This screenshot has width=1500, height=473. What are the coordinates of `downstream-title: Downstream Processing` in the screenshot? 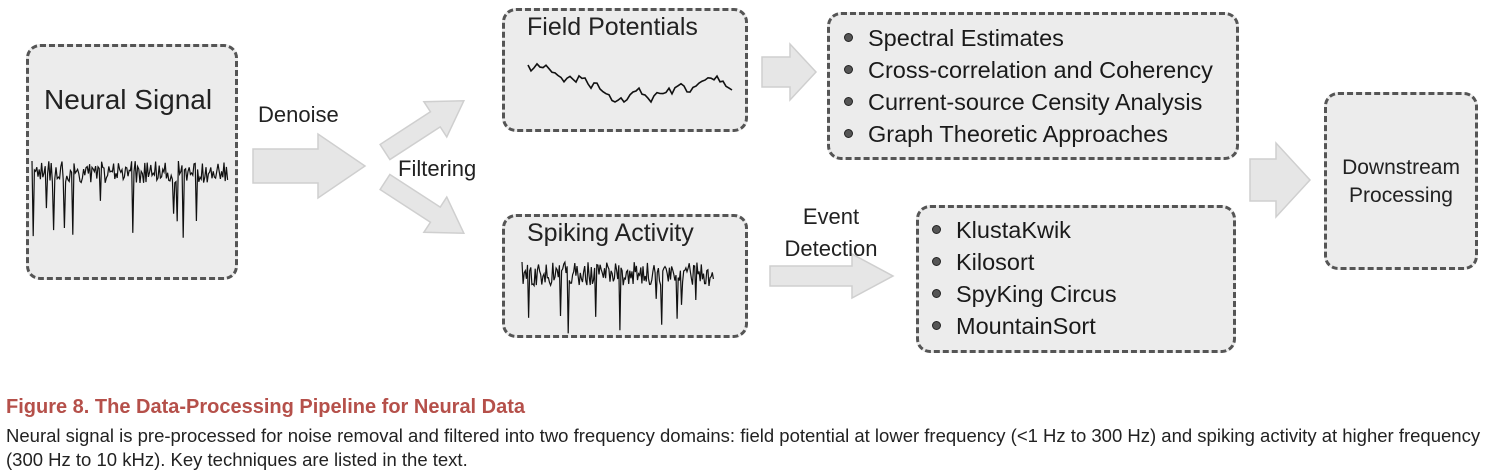 It's located at (1401, 181).